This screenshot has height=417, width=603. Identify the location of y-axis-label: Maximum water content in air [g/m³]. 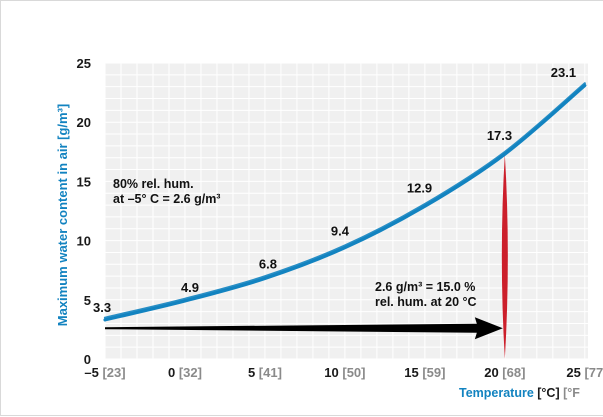
(62, 215).